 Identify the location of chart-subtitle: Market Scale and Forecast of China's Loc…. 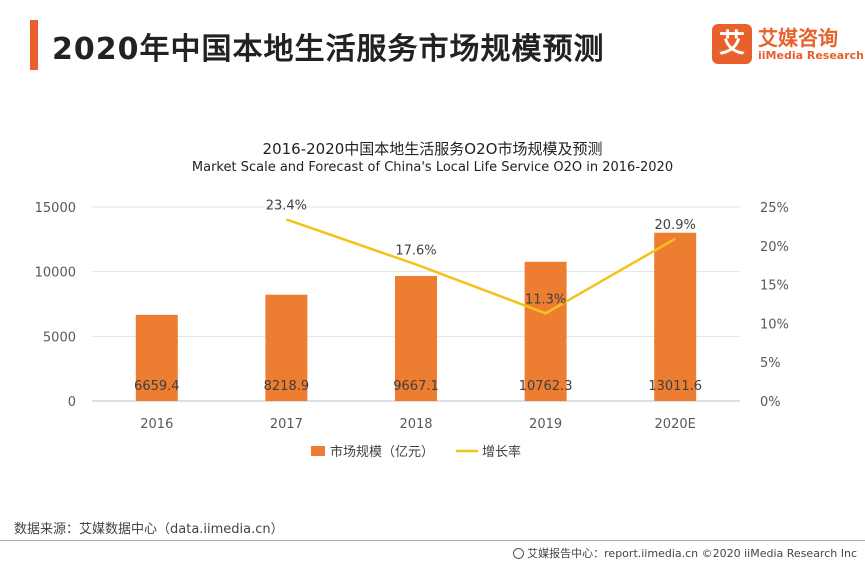
(432, 167).